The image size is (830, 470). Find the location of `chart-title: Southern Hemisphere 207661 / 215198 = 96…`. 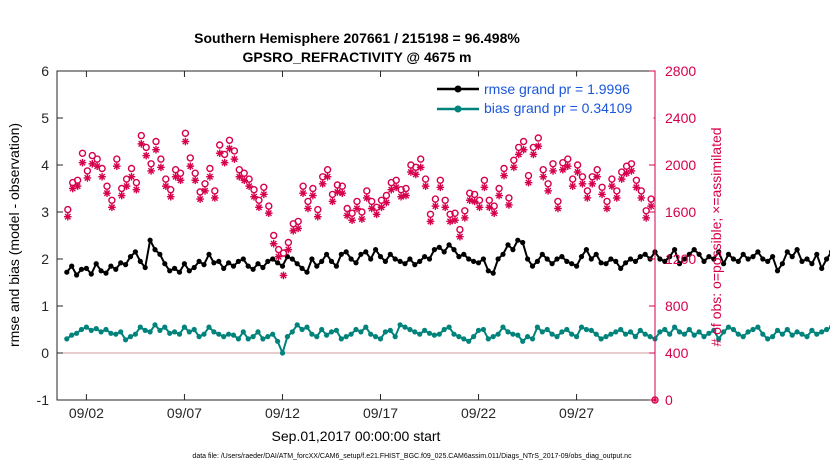

chart-title: Southern Hemisphere 207661 / 215198 = 96… is located at coordinates (357, 38).